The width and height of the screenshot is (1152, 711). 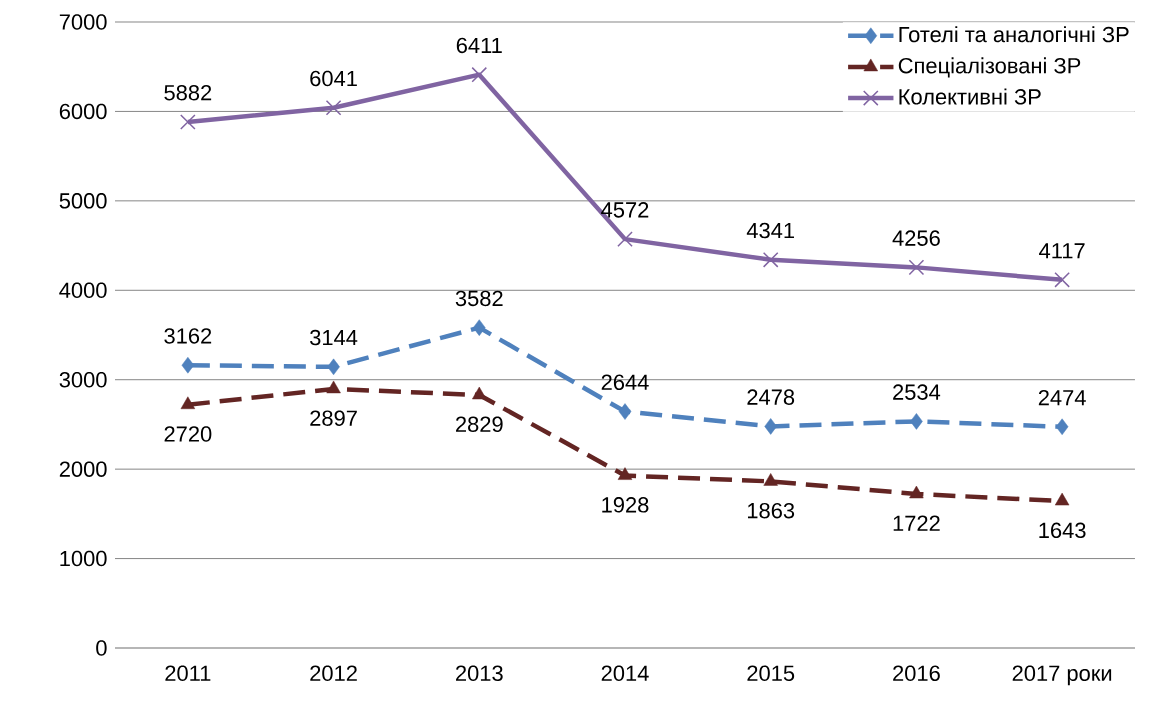 I want to click on data-label: 3144, so click(x=334, y=337).